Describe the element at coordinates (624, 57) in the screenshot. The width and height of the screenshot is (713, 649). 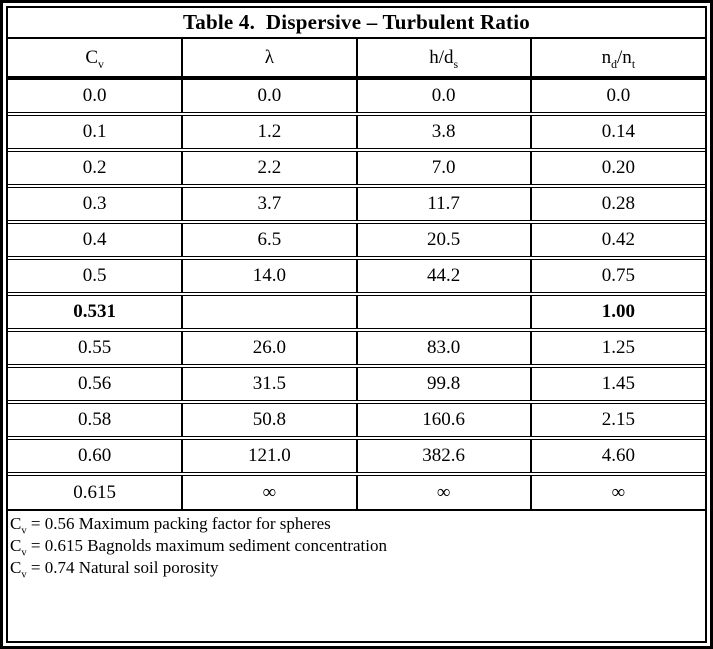
I see `col-header-ndnt-base2: /n` at that location.